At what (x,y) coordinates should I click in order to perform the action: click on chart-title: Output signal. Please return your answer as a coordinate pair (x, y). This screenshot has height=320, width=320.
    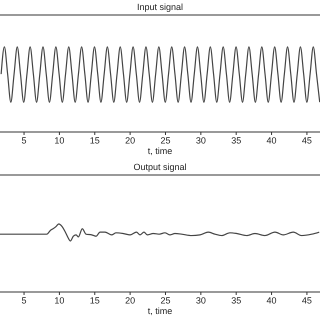
    Looking at the image, I should click on (160, 167).